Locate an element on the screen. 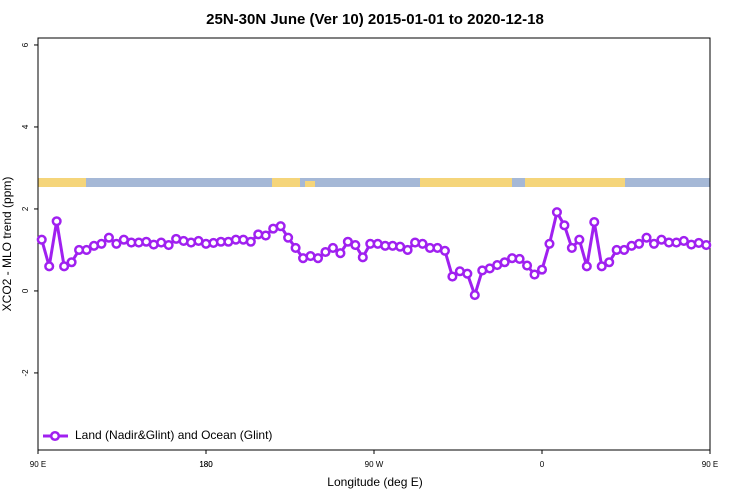 The width and height of the screenshot is (750, 500). legend-label: Land (Nadir&Glint) and Ocean (Glint) is located at coordinates (173, 435).